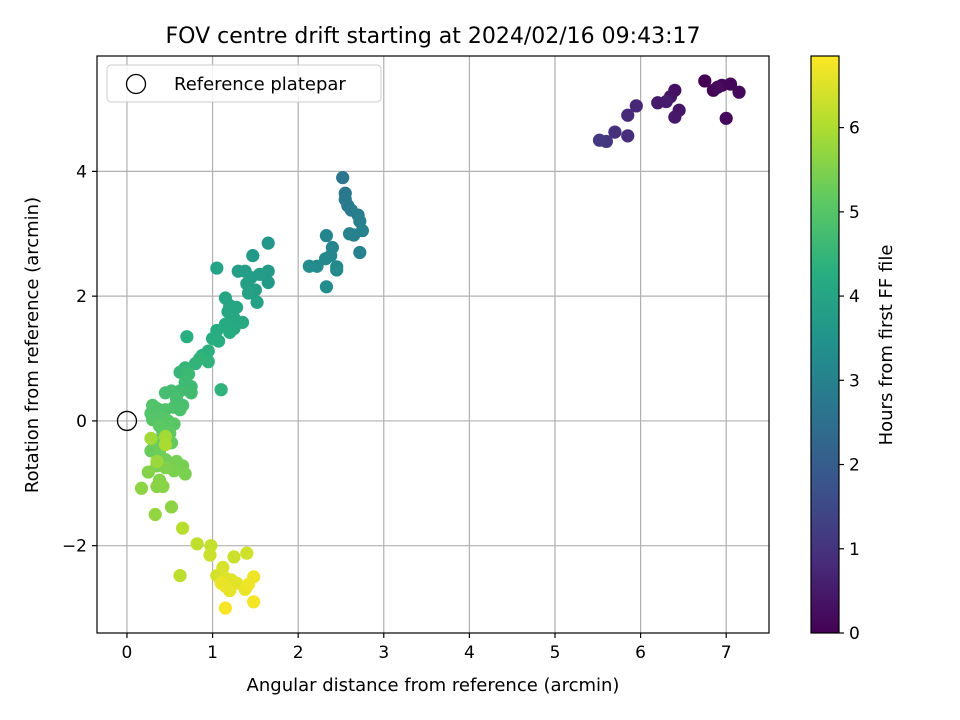  Describe the element at coordinates (127, 421) in the screenshot. I see `reference-platepar-point` at that location.